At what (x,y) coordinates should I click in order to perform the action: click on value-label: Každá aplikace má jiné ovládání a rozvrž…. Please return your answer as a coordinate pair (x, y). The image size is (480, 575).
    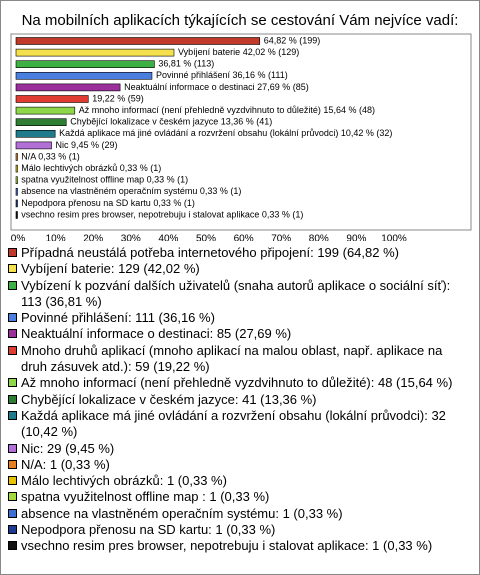
    Looking at the image, I should click on (225, 133).